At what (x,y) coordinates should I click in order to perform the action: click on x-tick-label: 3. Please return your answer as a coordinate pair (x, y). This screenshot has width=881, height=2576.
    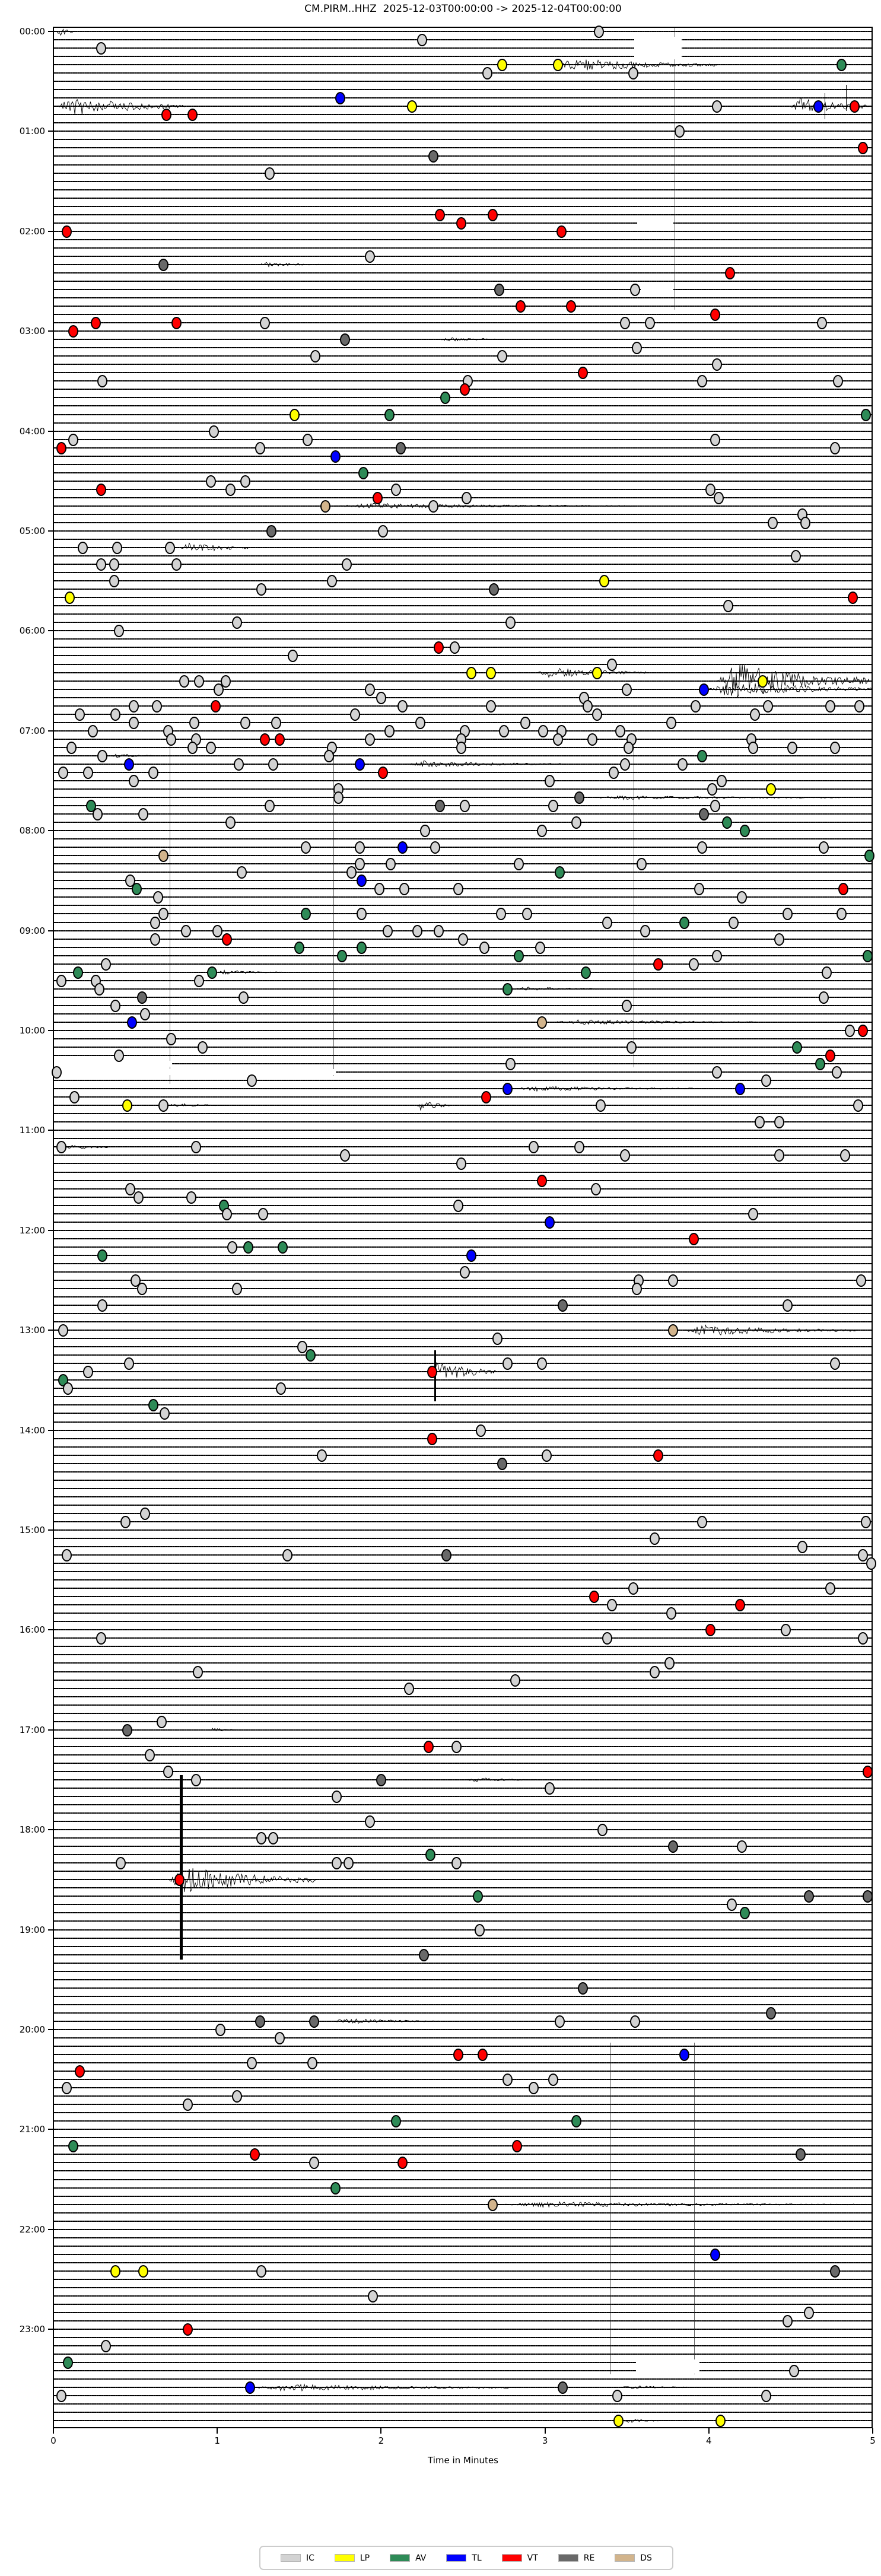
    Looking at the image, I should click on (545, 2440).